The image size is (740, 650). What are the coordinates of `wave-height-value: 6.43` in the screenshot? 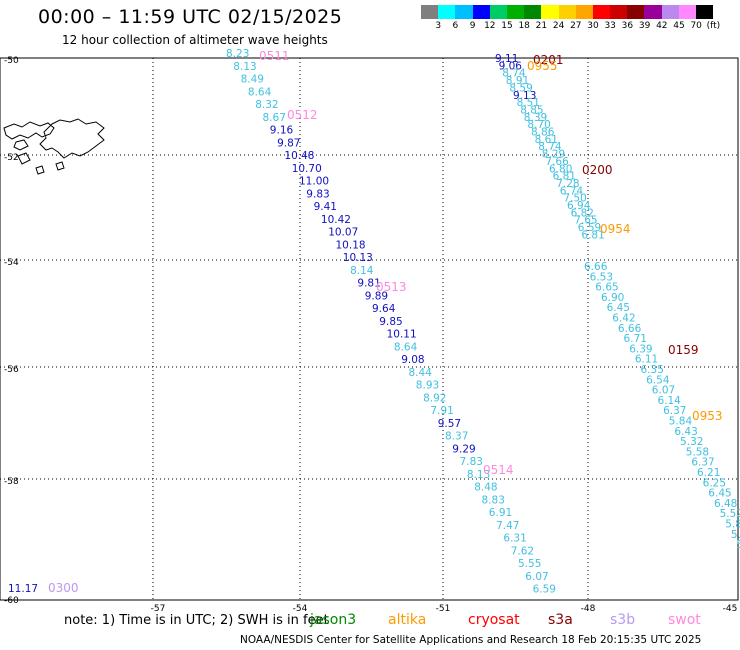 It's located at (685, 432).